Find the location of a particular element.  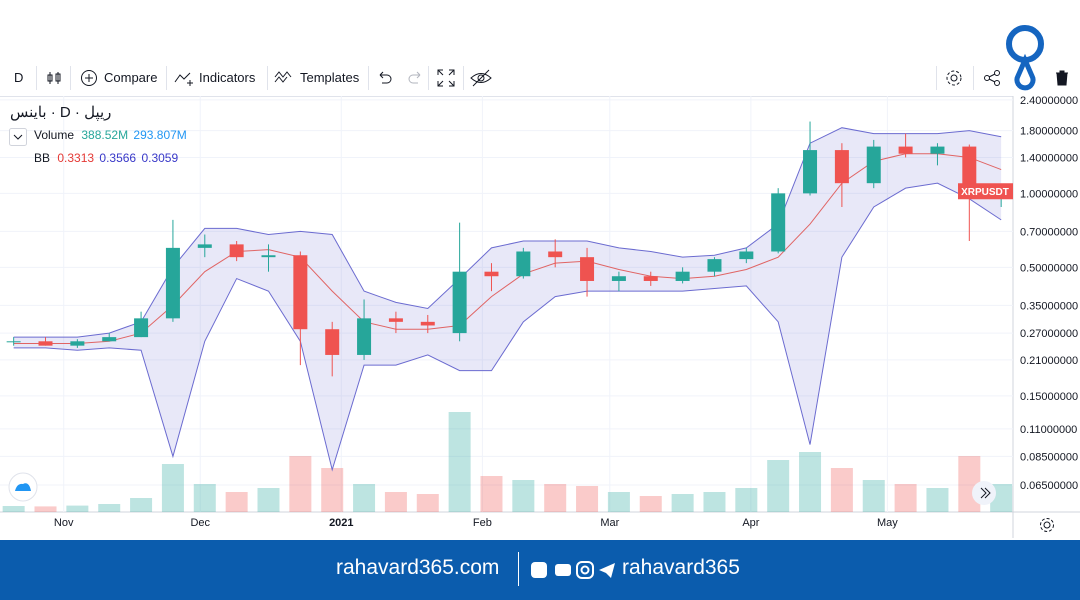

y-tick-label: 0.35000000 is located at coordinates (1049, 306).